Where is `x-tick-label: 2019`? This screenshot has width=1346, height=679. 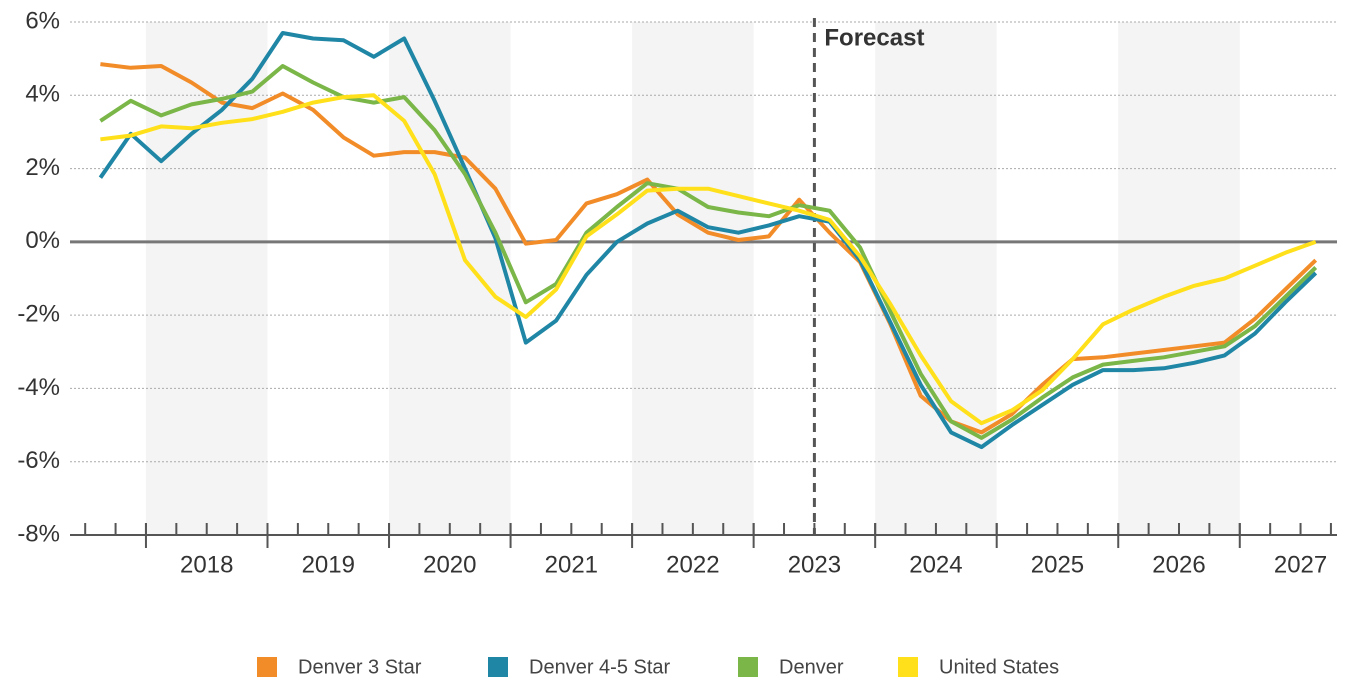
x-tick-label: 2019 is located at coordinates (328, 564).